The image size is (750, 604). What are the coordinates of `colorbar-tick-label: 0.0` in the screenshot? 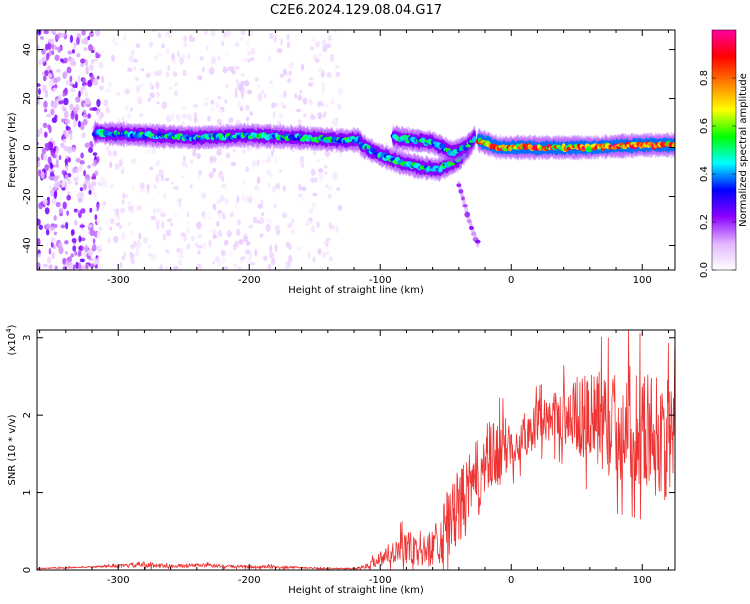 It's located at (704, 270).